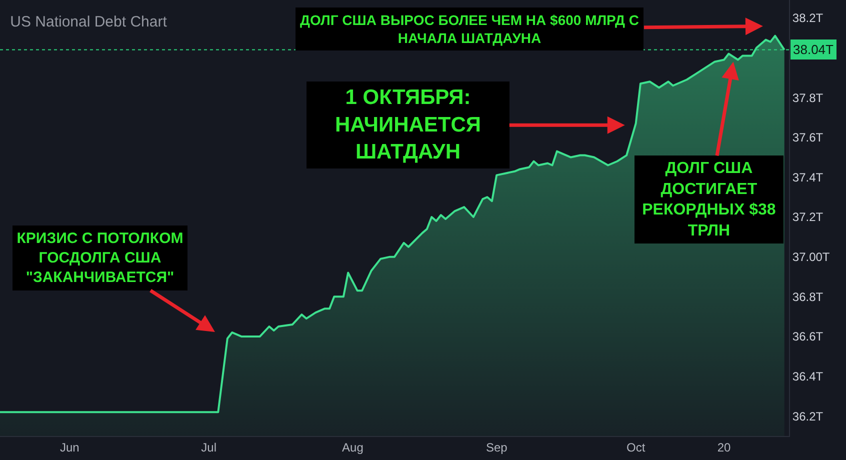 The width and height of the screenshot is (846, 460). Describe the element at coordinates (353, 447) in the screenshot. I see `x-tick-label: Aug` at that location.